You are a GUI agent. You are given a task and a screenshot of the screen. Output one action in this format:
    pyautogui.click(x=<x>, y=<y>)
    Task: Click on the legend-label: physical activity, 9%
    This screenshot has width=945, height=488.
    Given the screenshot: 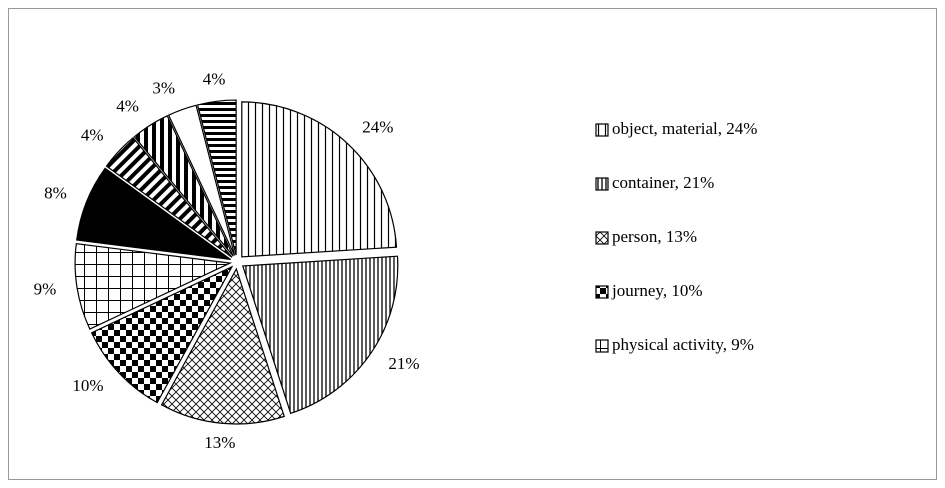 What is the action you would take?
    pyautogui.click(x=683, y=344)
    